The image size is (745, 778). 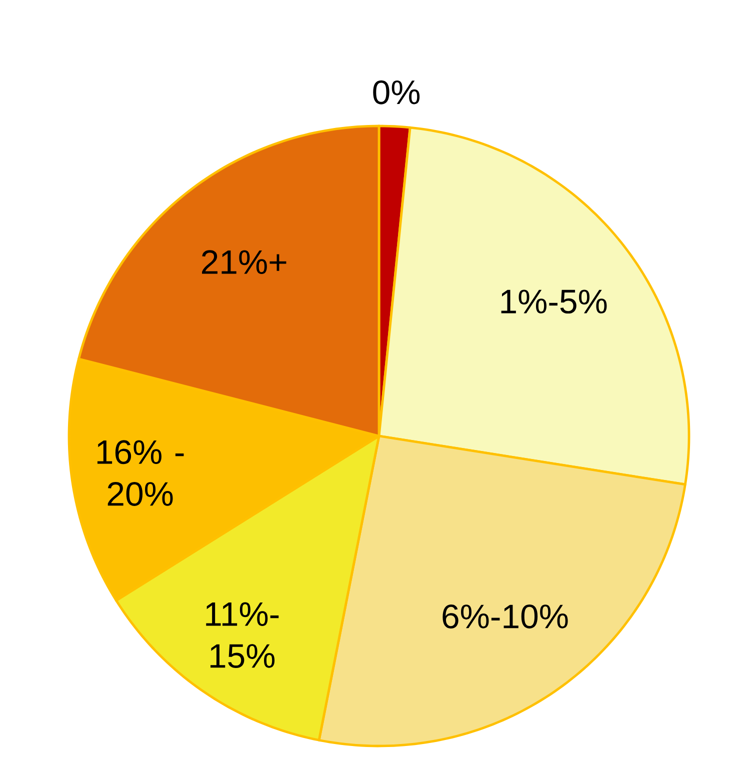 What do you see at coordinates (140, 473) in the screenshot?
I see `slice-label: 16% - 20%` at bounding box center [140, 473].